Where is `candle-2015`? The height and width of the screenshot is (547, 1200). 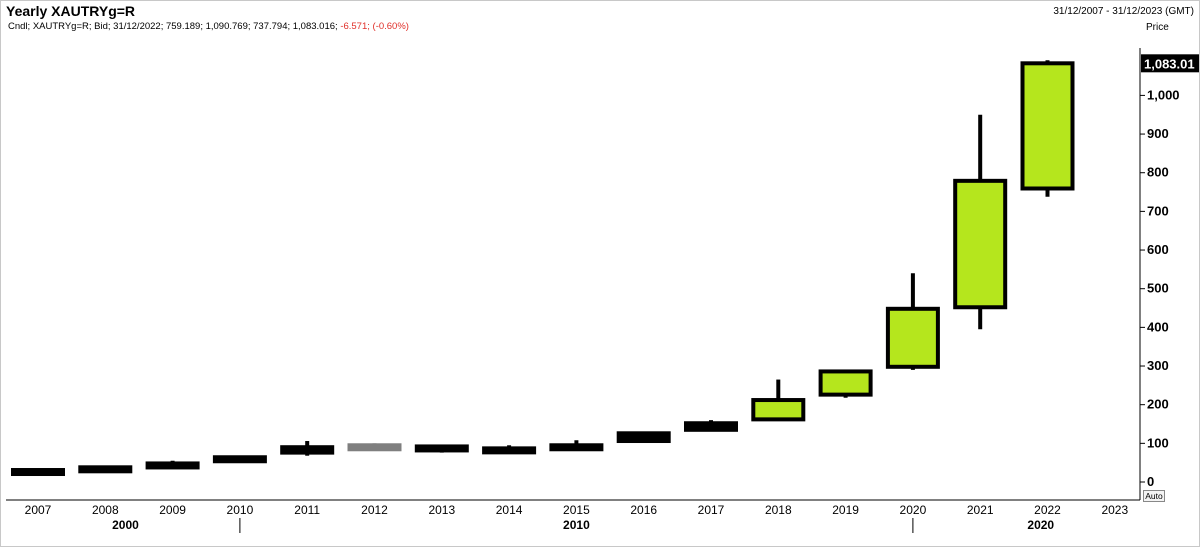 candle-2015 is located at coordinates (576, 446).